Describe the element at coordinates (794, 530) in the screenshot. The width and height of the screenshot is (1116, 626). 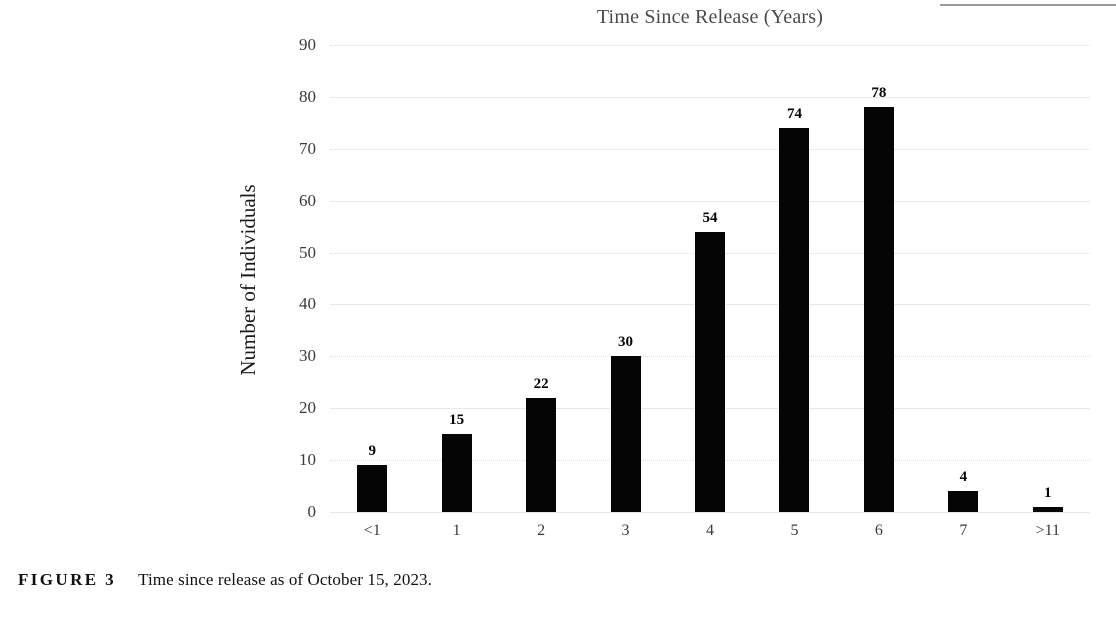
I see `x-tick-label: 5` at that location.